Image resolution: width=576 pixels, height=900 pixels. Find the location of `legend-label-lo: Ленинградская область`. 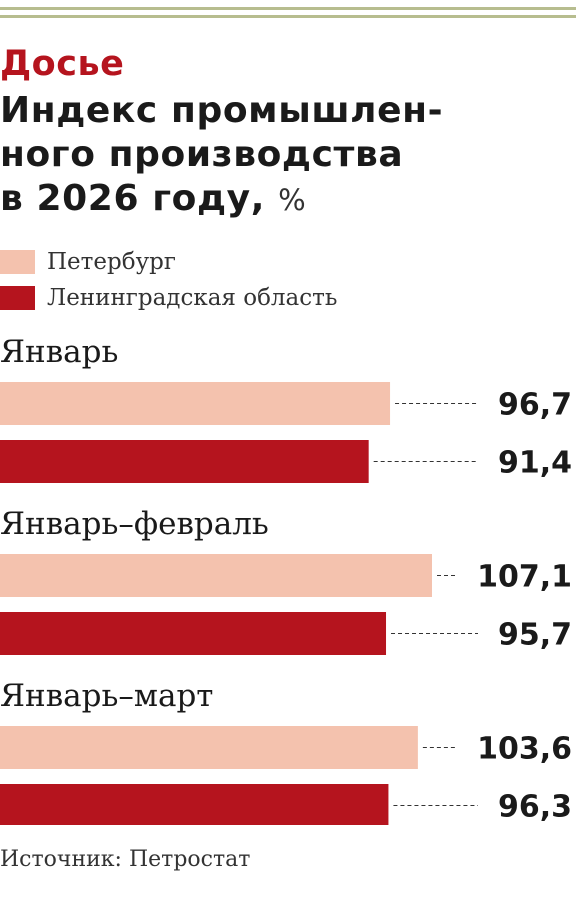

legend-label-lo: Ленинградская область is located at coordinates (192, 298).